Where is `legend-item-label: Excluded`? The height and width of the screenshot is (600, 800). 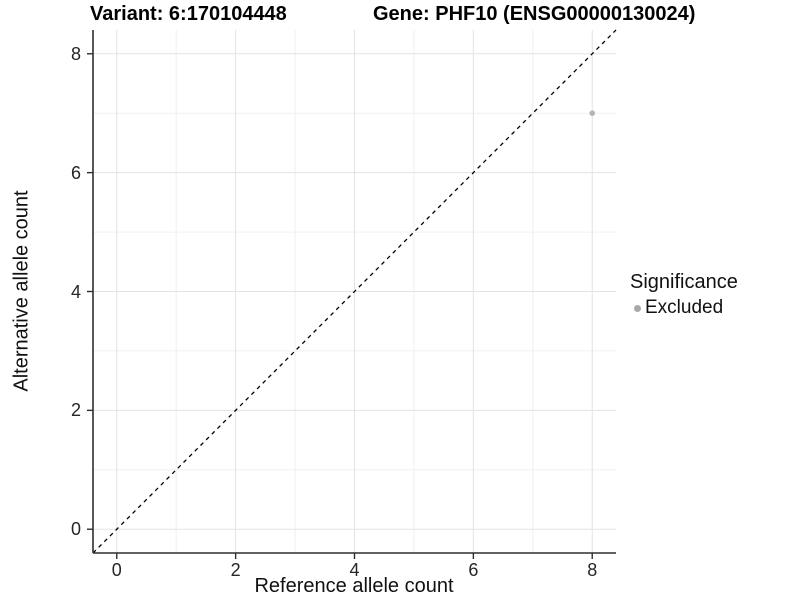
legend-item-label: Excluded is located at coordinates (684, 307).